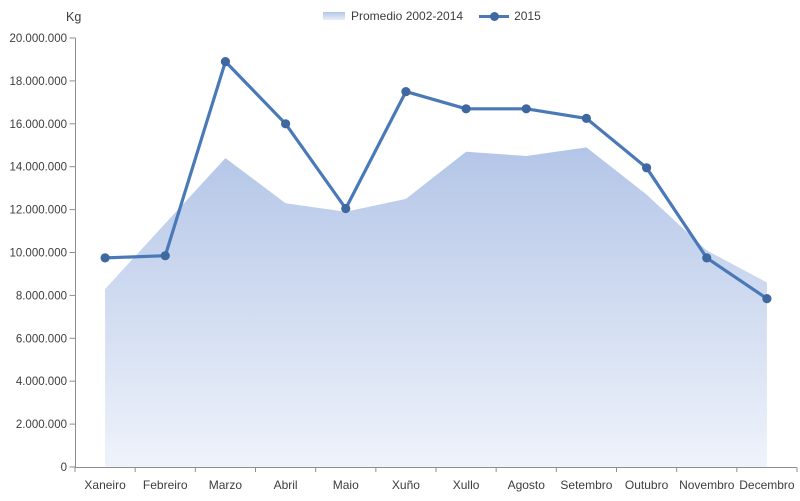 This screenshot has width=800, height=501. Describe the element at coordinates (64, 468) in the screenshot. I see `y-tick-label: 0` at that location.